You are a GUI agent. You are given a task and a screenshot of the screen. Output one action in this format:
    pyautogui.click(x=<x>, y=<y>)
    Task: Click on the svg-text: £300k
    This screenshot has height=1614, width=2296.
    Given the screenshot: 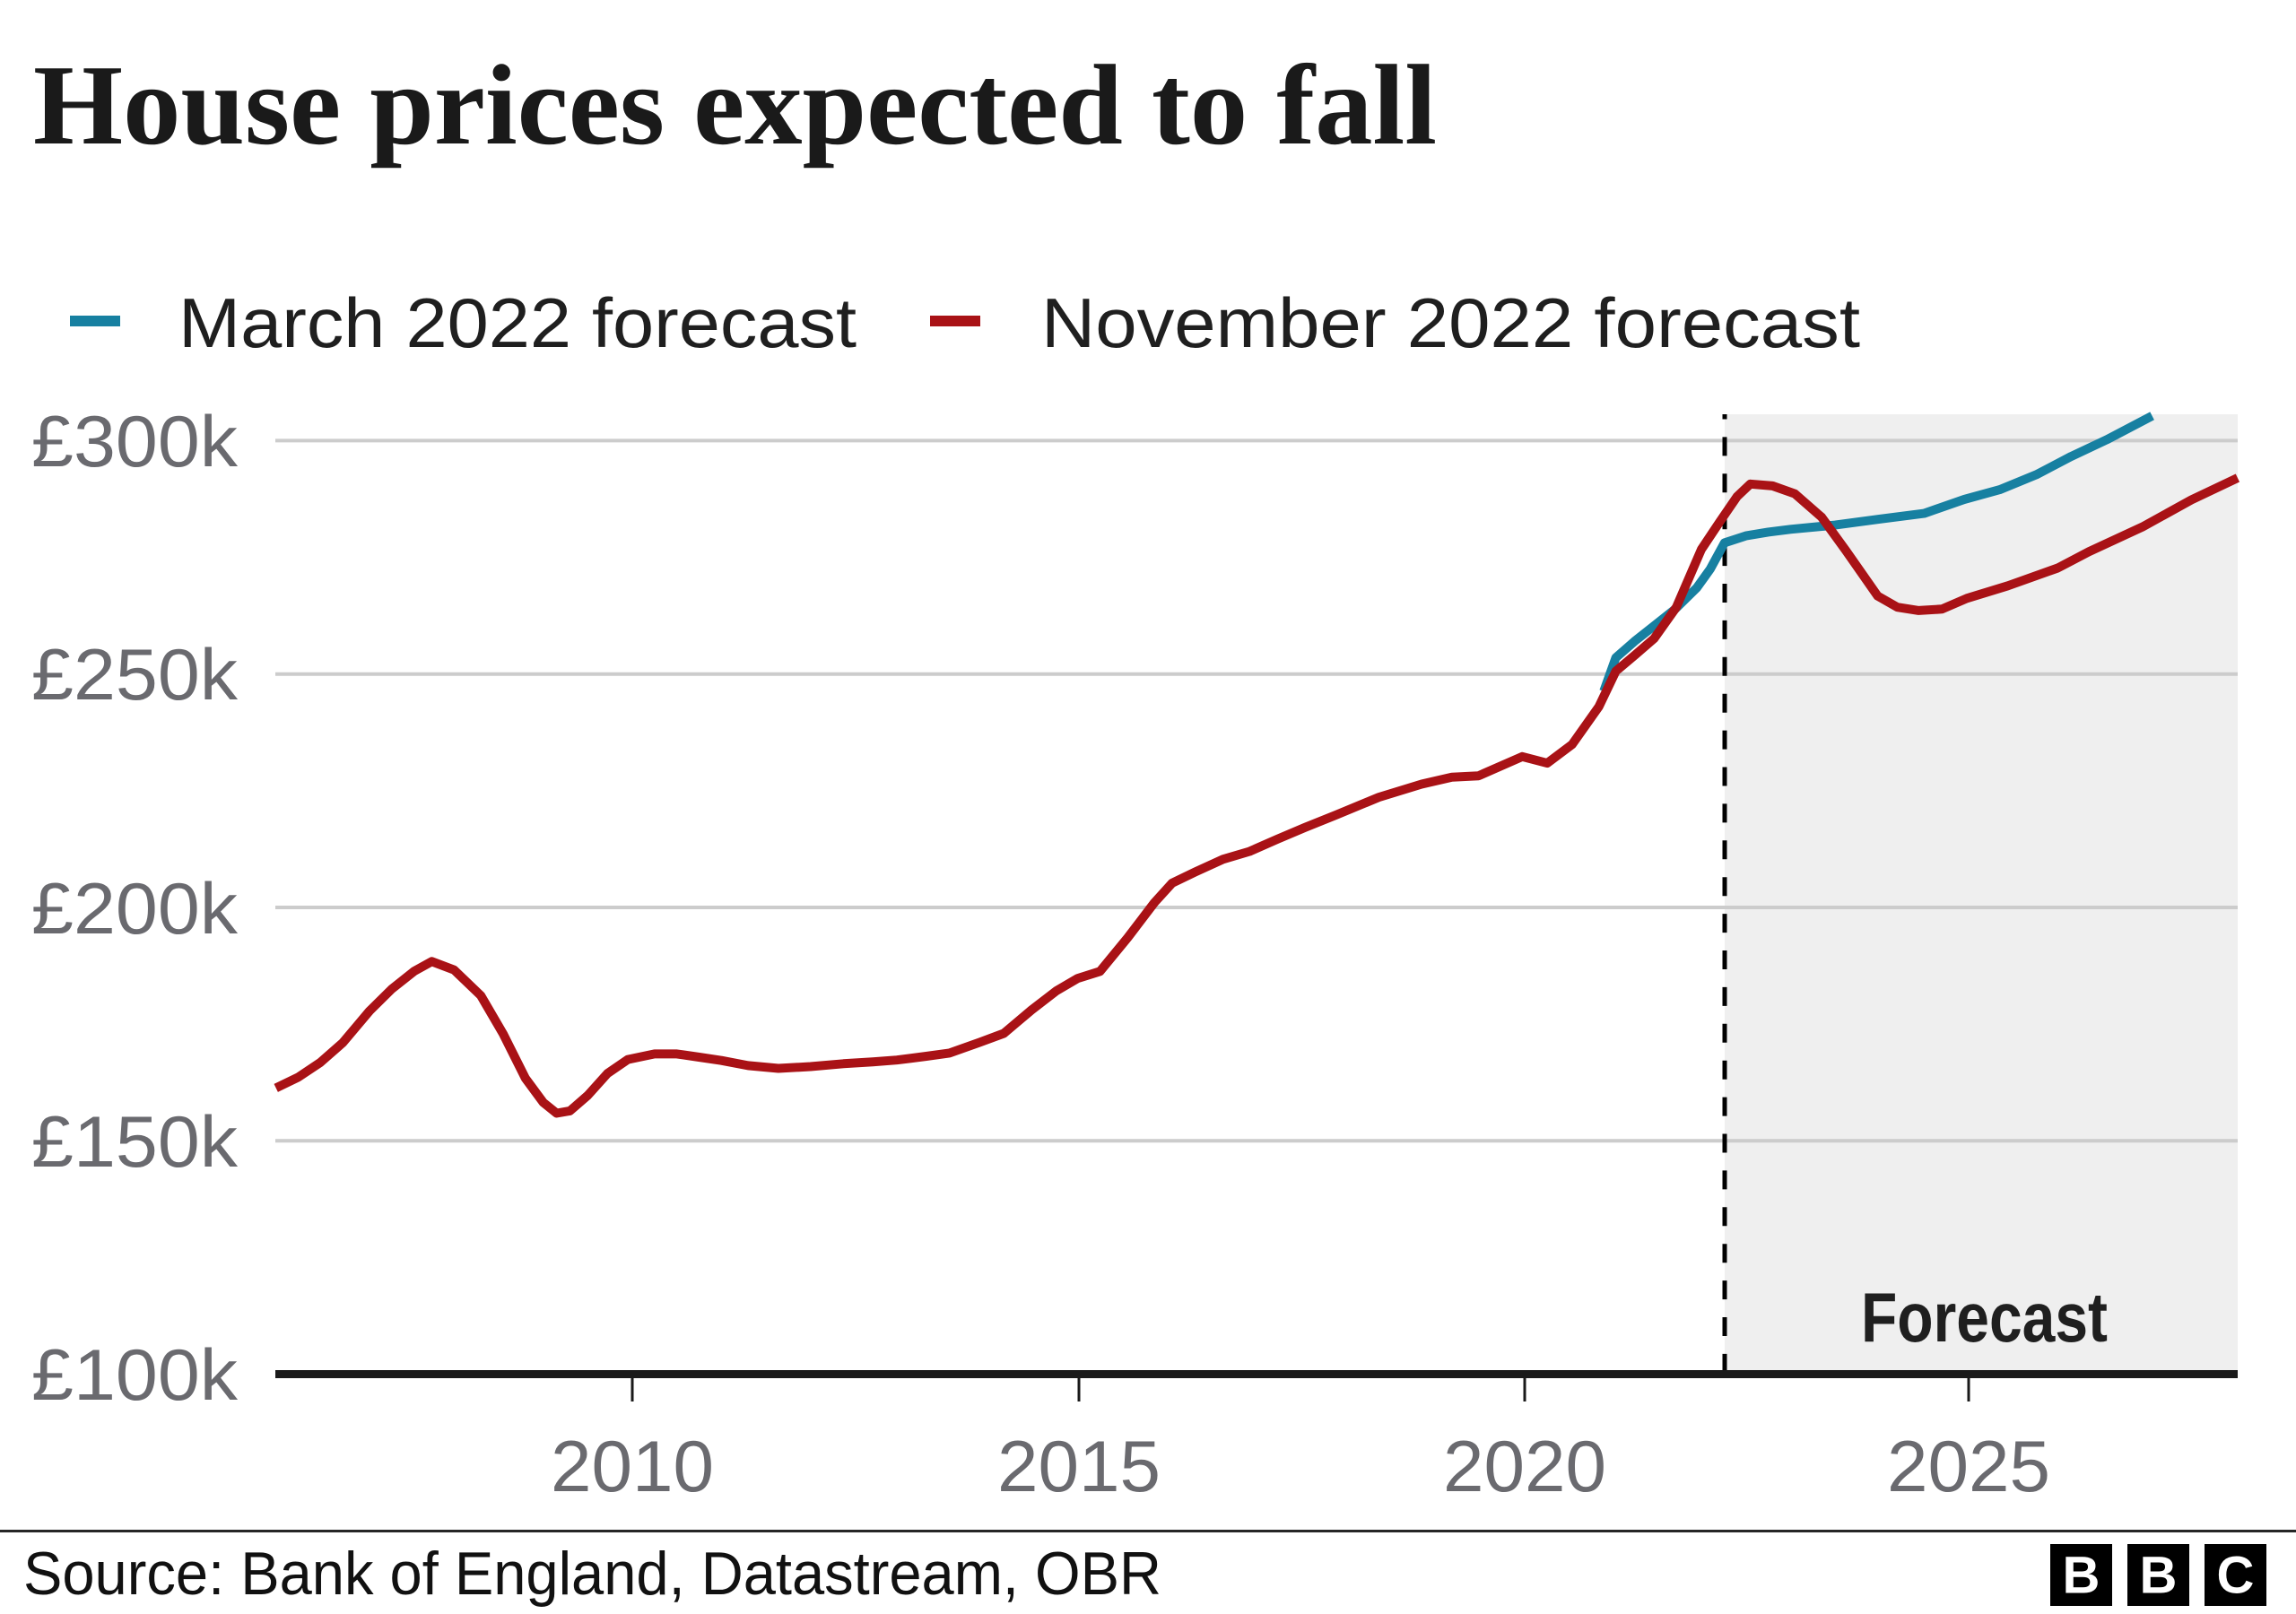 What is the action you would take?
    pyautogui.click(x=135, y=442)
    